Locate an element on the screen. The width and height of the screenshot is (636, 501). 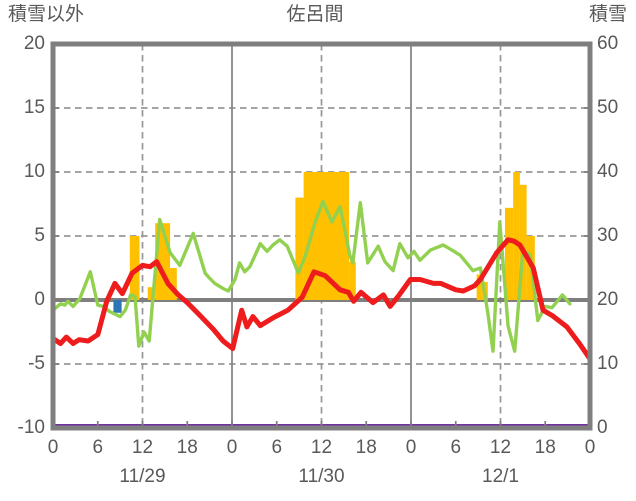
x-axis-date-label: 11/30 is located at coordinates (321, 476).